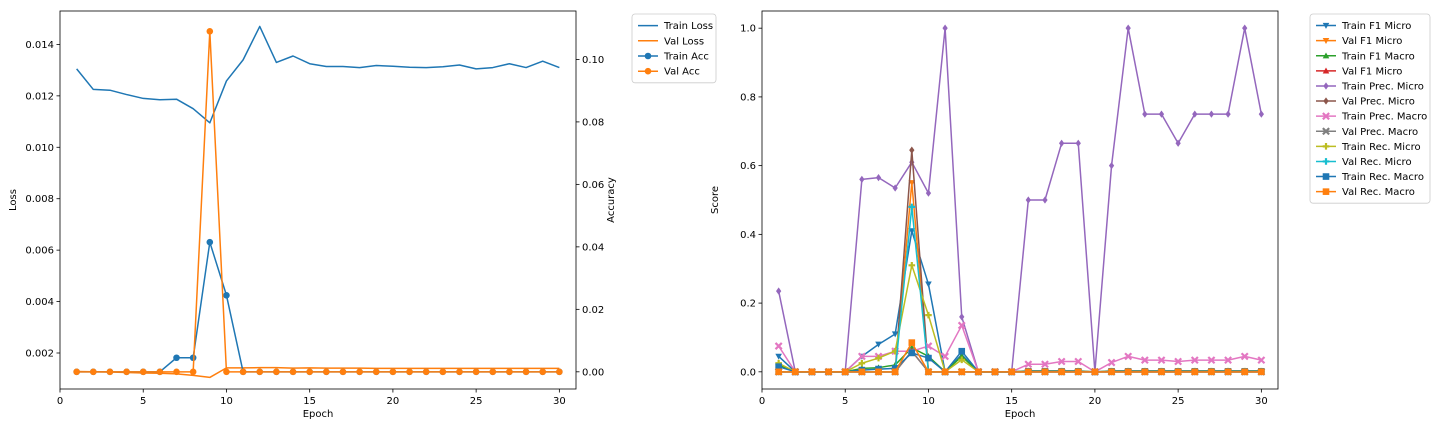  I want to click on series-train-f1-micro, so click(1020, 302).